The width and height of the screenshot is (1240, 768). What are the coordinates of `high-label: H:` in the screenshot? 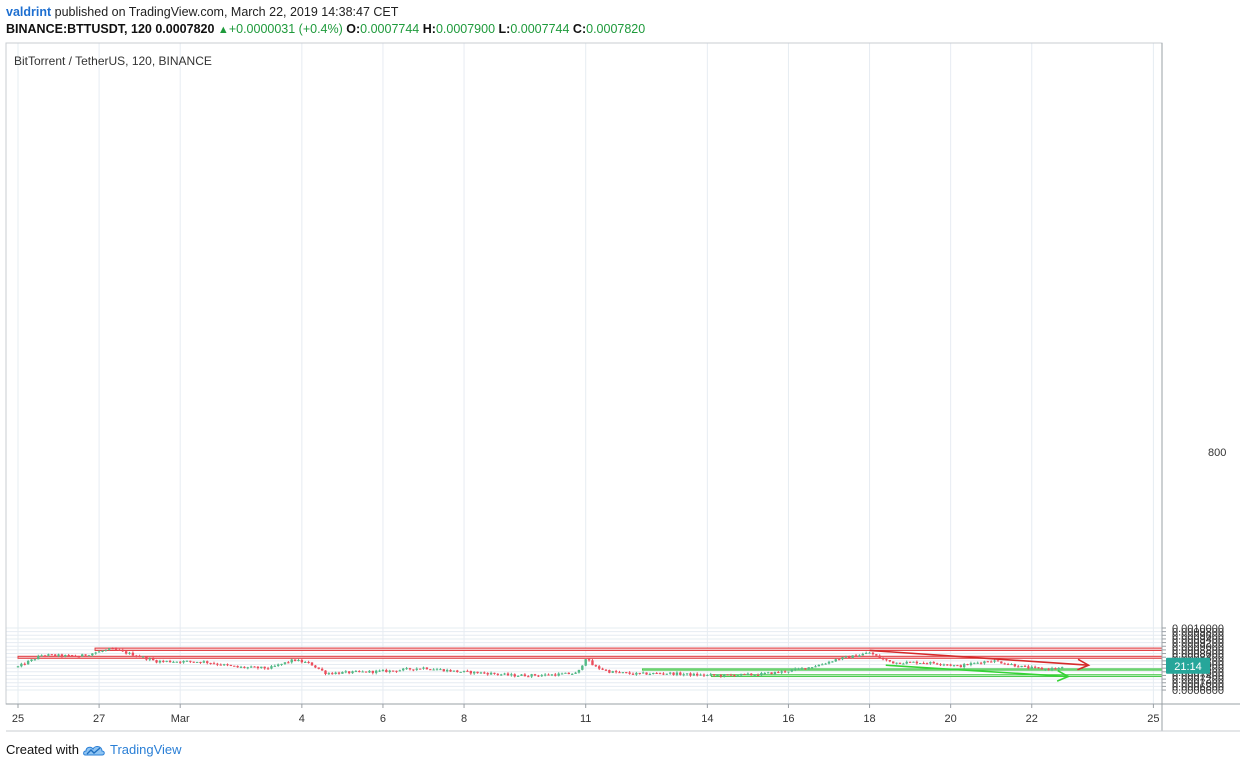 It's located at (429, 29).